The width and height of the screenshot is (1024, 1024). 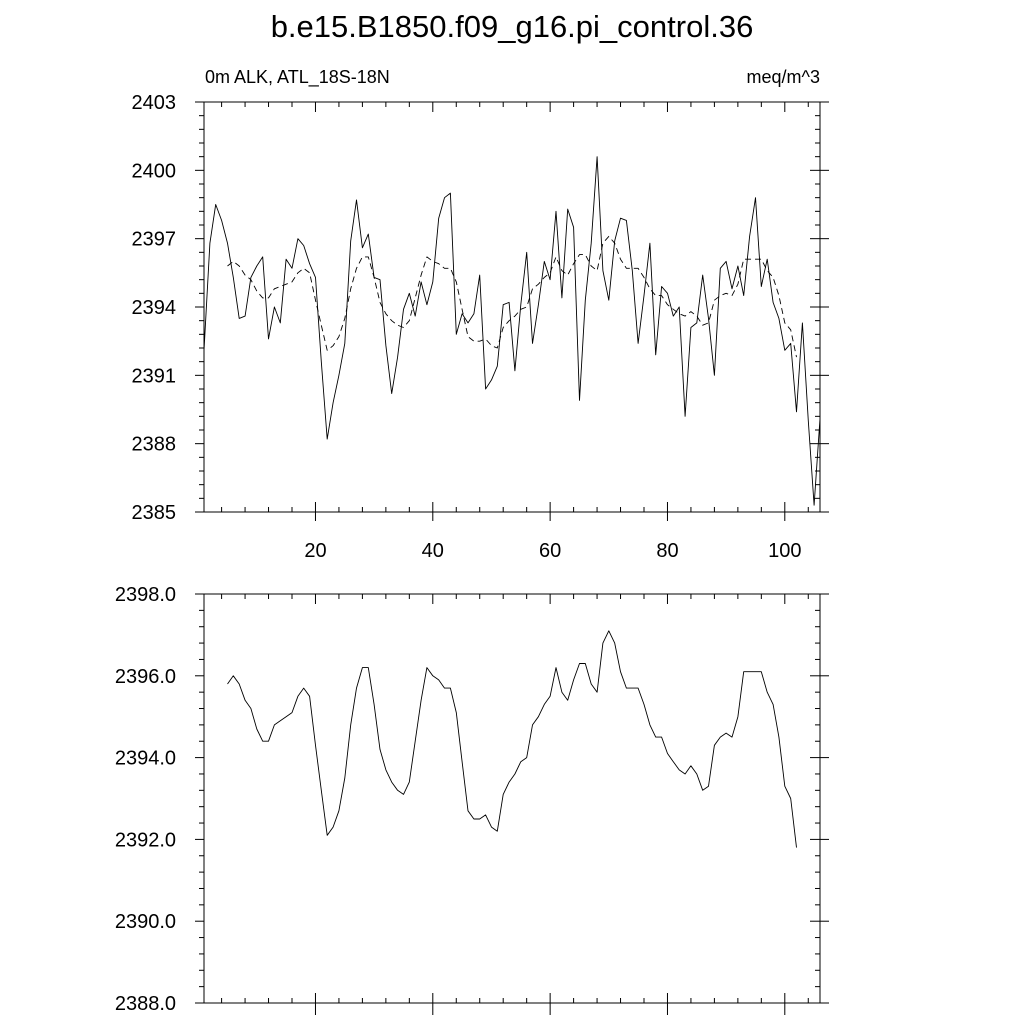 I want to click on y-tick-label: 2388.0, so click(x=145, y=1004).